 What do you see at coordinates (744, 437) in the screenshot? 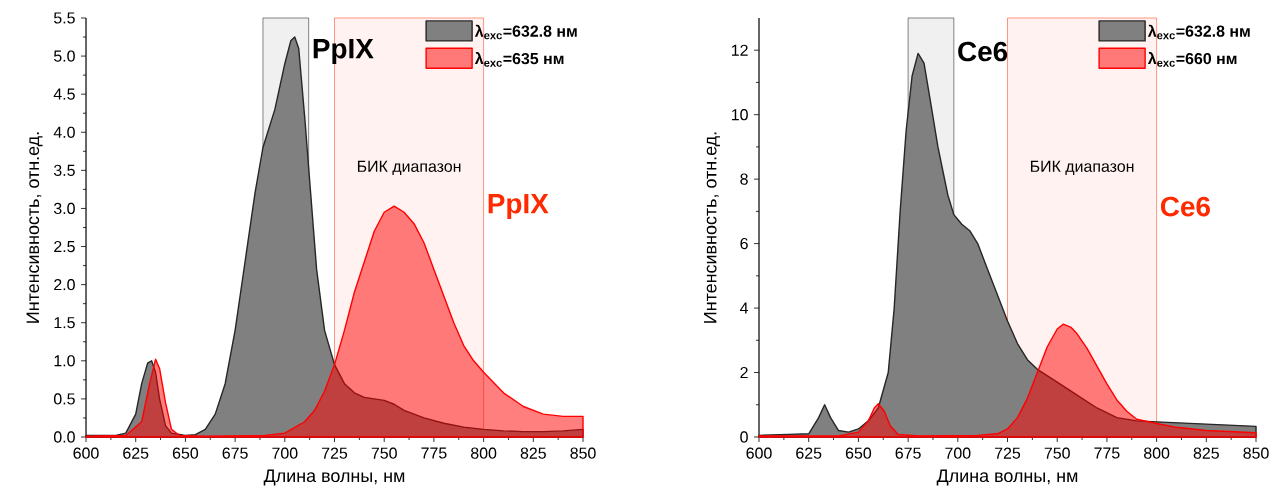
I see `y-tick-label: 0` at bounding box center [744, 437].